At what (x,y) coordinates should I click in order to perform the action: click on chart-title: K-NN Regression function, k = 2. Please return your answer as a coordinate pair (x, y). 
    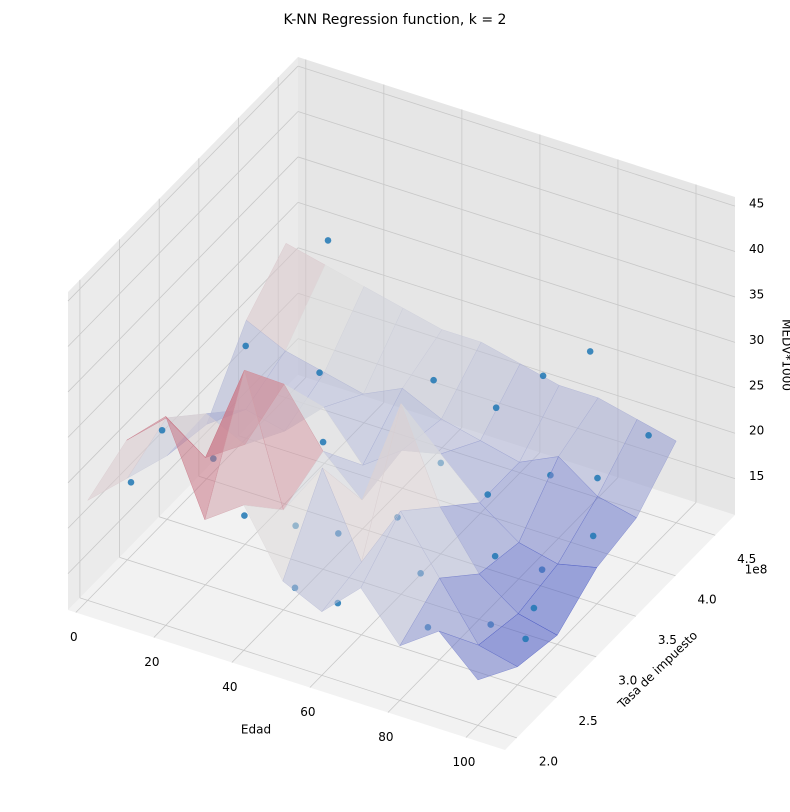
    Looking at the image, I should click on (395, 20).